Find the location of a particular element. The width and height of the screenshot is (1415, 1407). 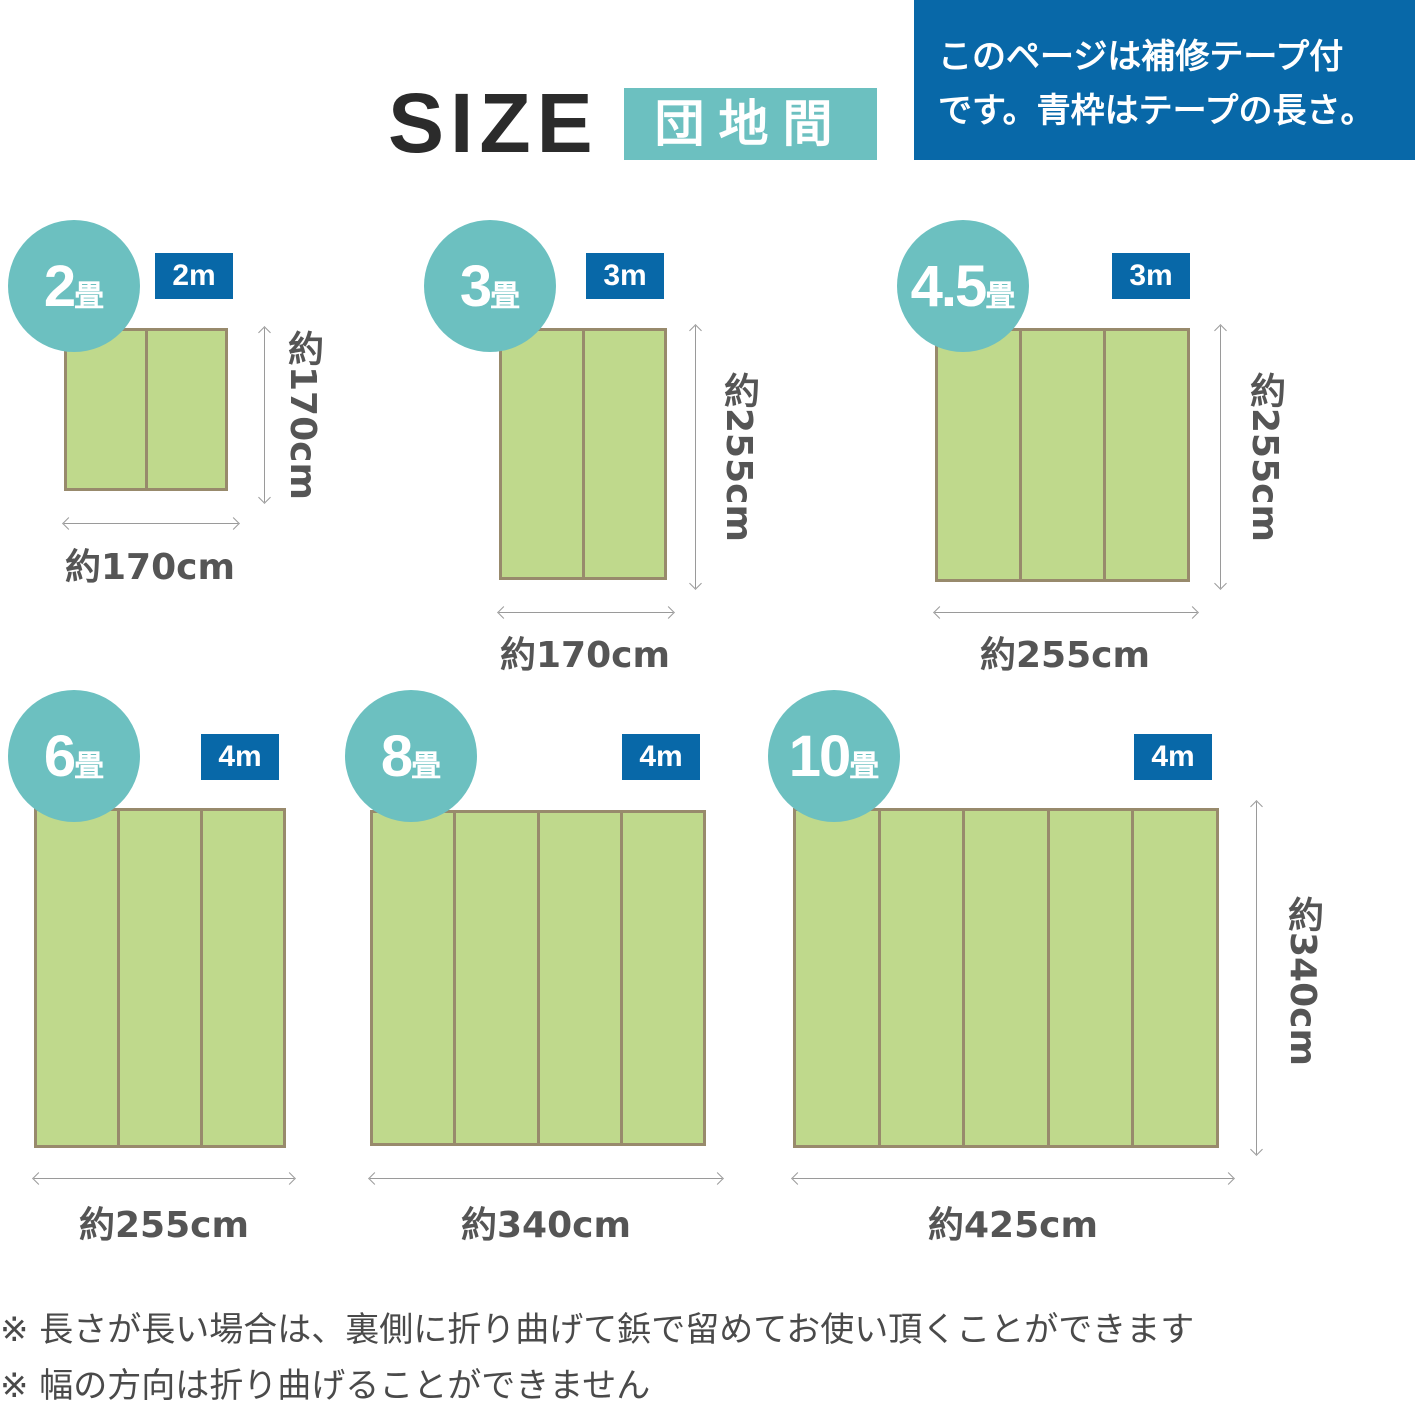

size-circle: 4.5 畳 is located at coordinates (963, 286).